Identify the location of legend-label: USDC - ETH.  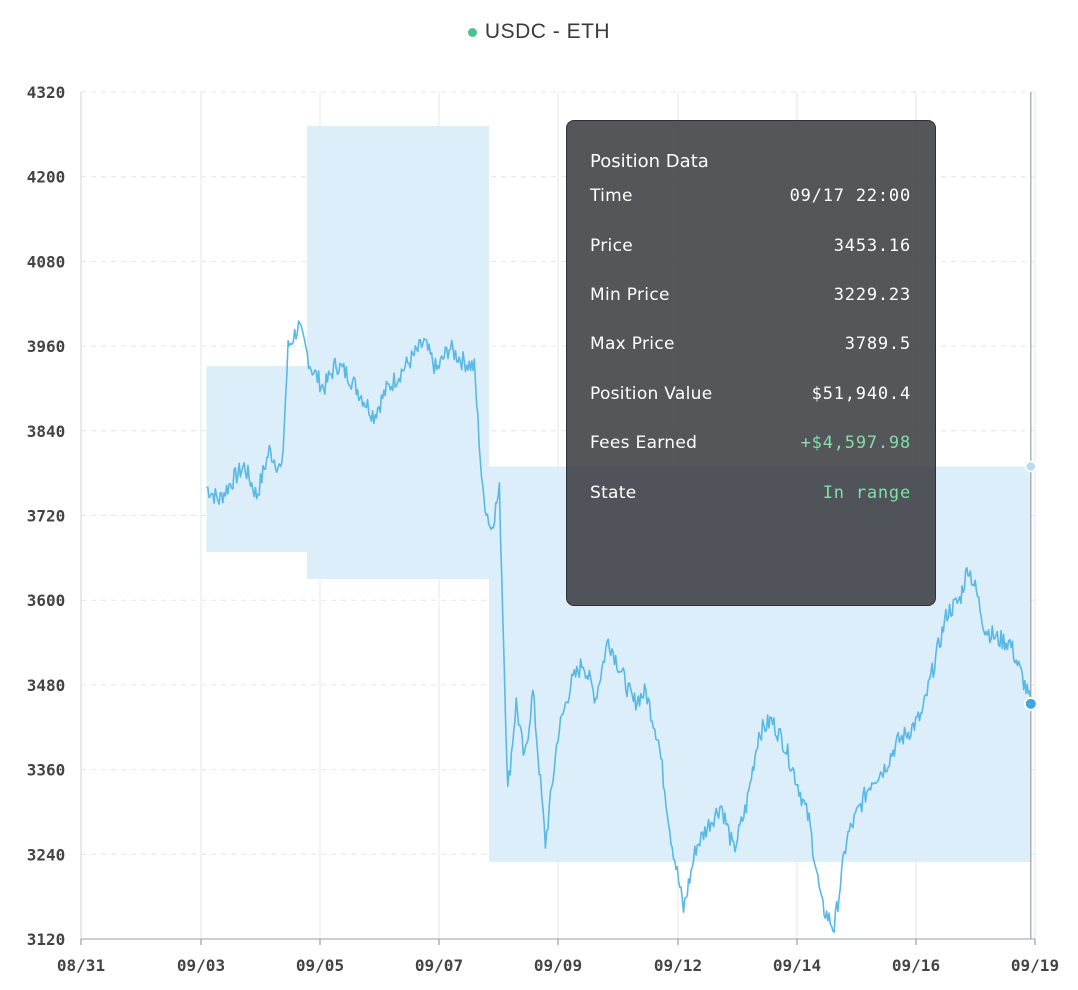
(547, 31).